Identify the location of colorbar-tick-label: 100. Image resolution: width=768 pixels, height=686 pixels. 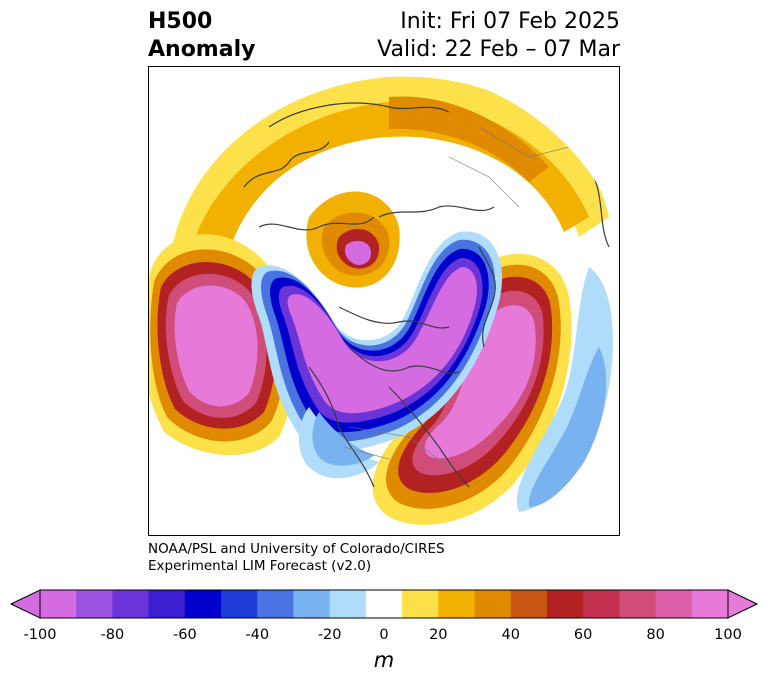
(728, 635).